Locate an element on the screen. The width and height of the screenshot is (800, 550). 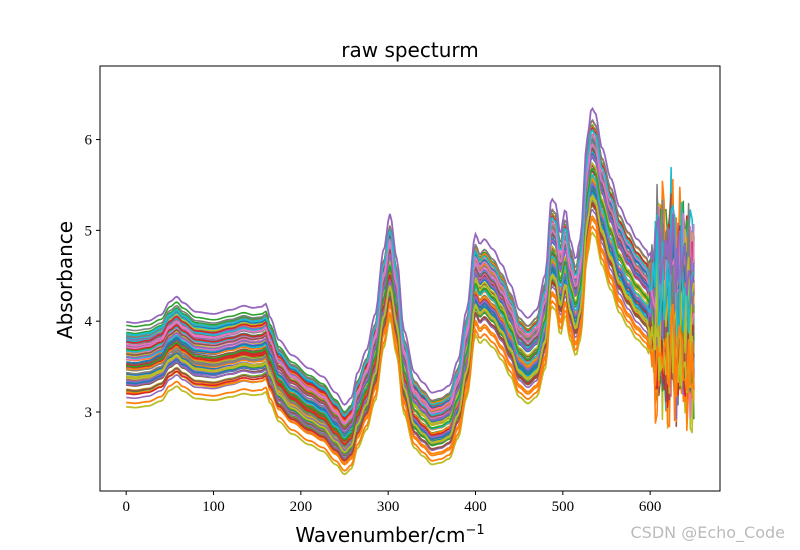
watermark: CSDN @Echo_Code is located at coordinates (708, 533).